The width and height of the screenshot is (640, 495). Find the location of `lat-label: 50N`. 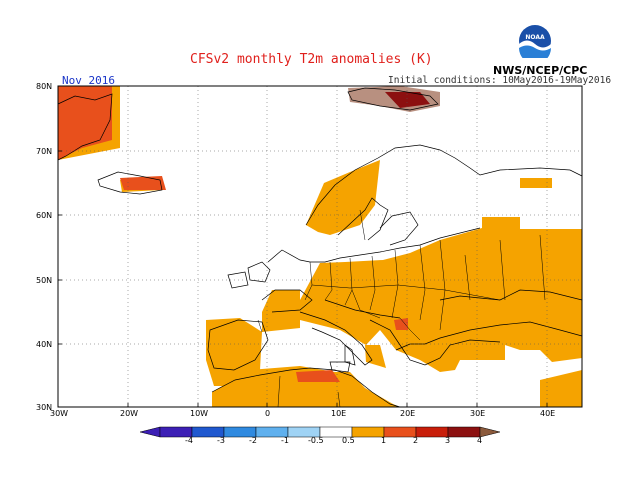

lat-label: 50N is located at coordinates (44, 280).